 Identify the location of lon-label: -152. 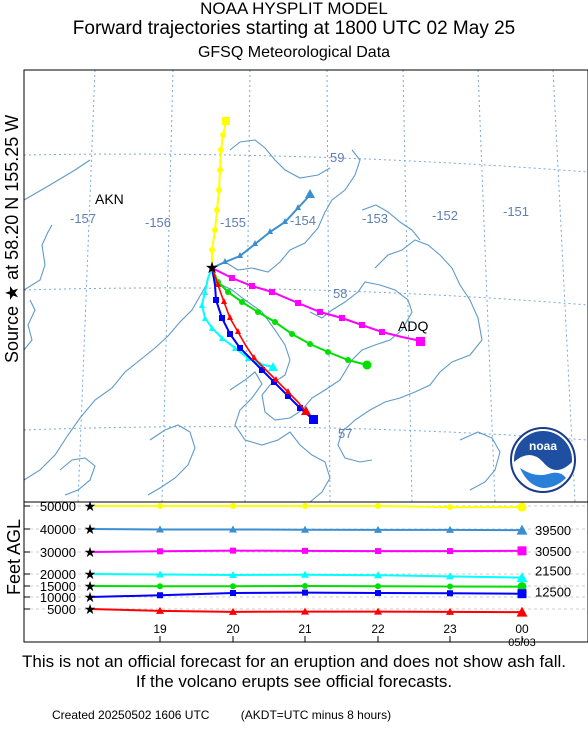
(445, 215).